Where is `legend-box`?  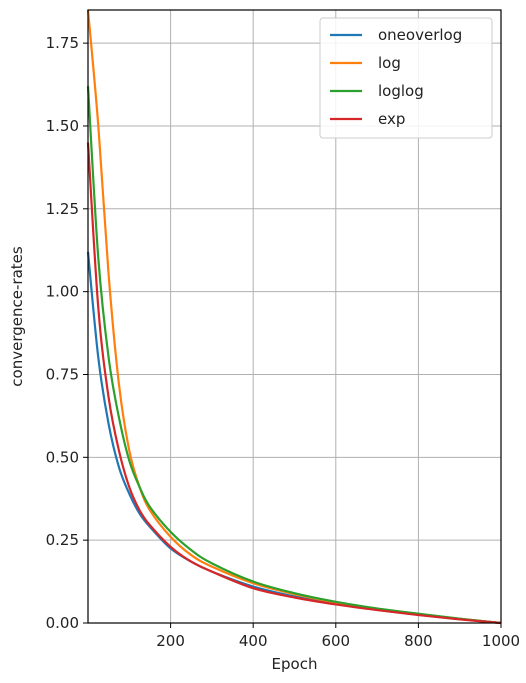 legend-box is located at coordinates (406, 78).